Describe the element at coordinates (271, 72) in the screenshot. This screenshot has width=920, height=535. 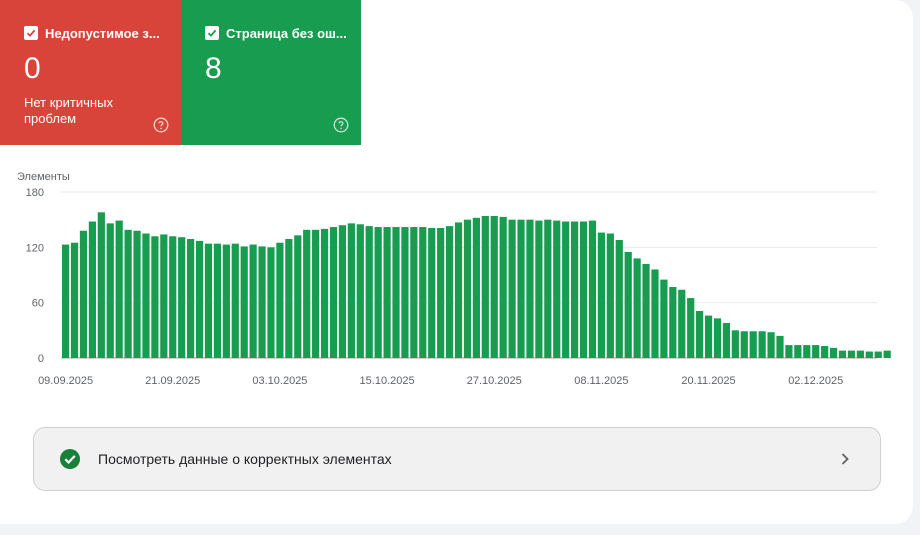
I see `tile-valid: Страница без ош... 8` at that location.